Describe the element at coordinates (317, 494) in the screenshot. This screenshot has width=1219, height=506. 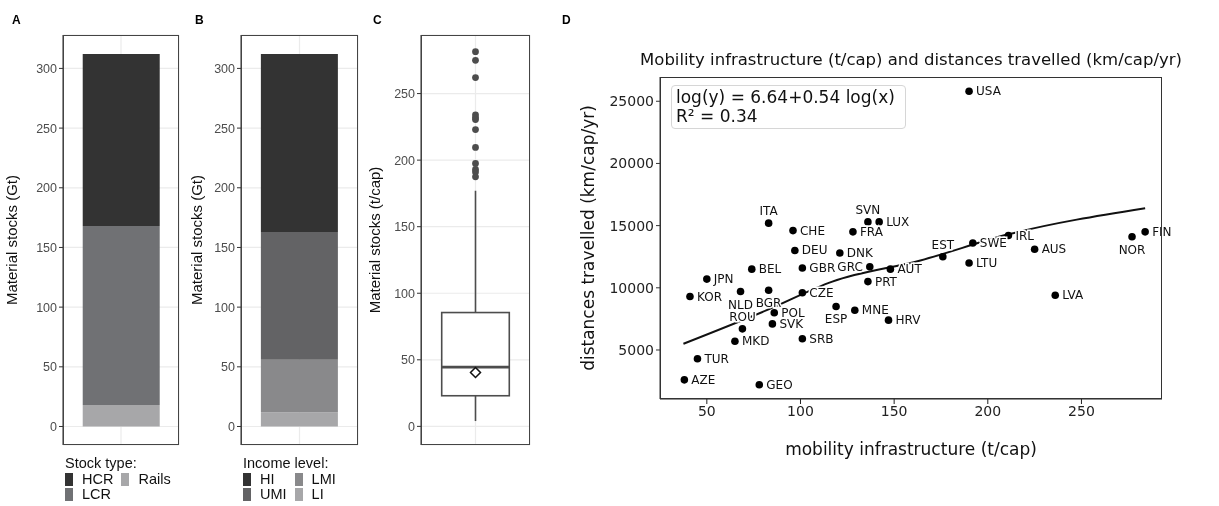
I see `legend-label: LI` at that location.